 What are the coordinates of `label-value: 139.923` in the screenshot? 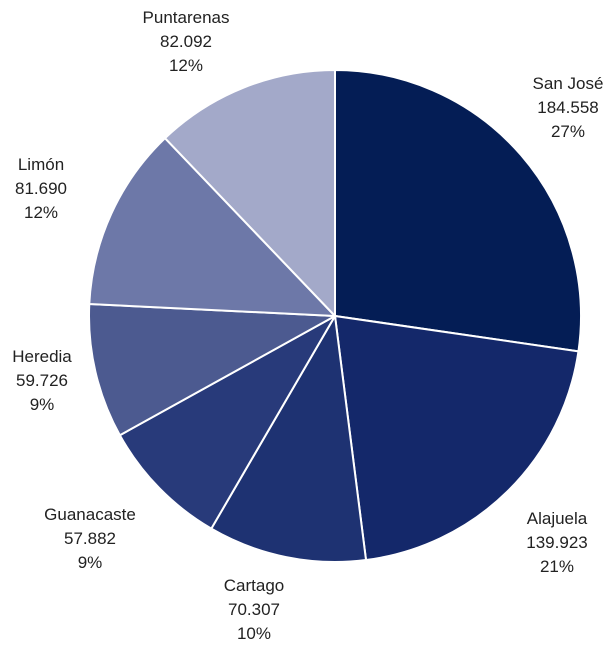 It's located at (557, 542).